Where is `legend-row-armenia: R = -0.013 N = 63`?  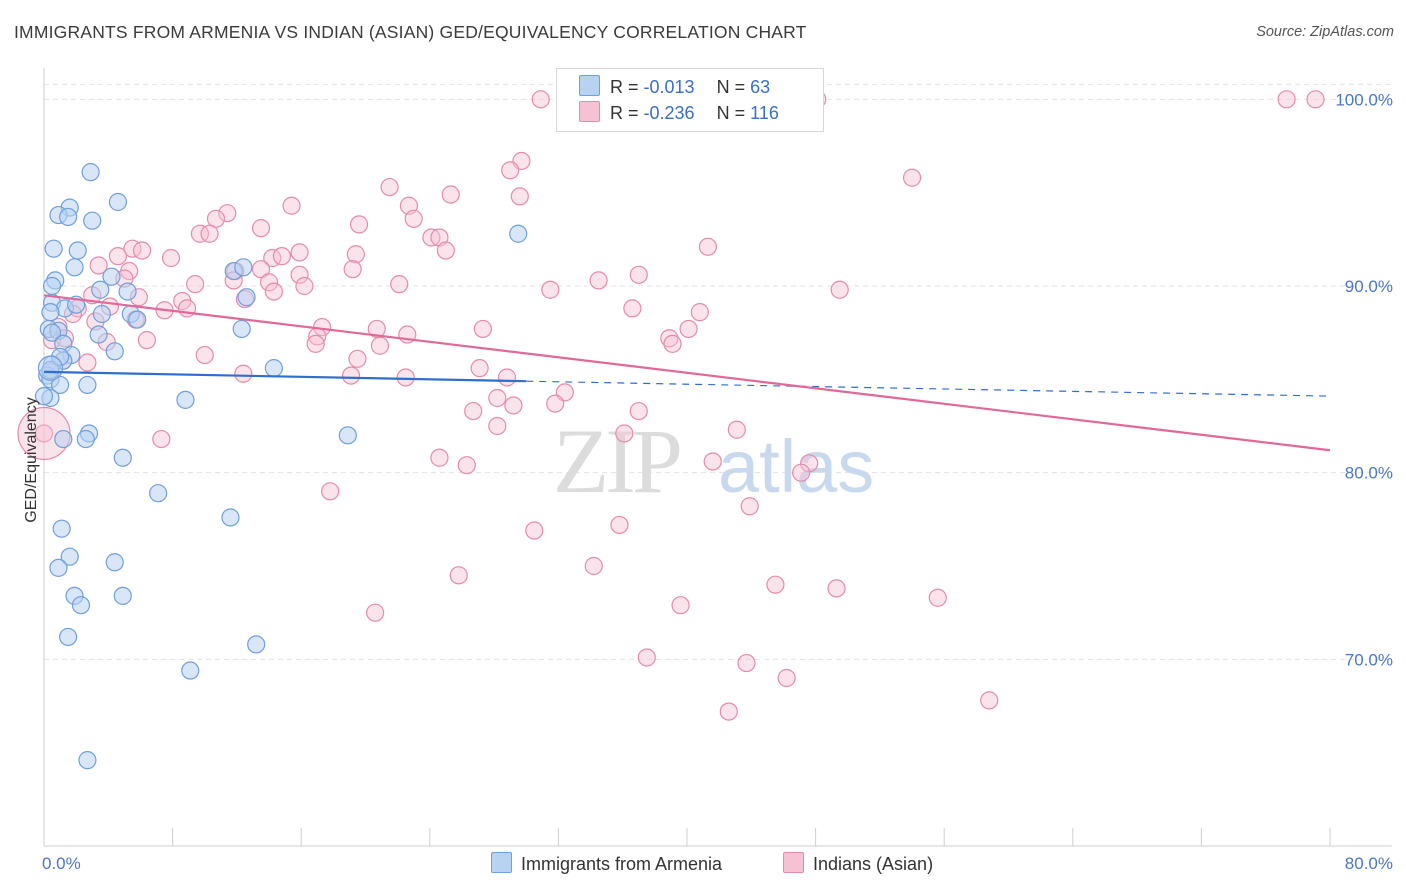
legend-row-armenia: R = -0.013 N = 63 is located at coordinates (674, 87).